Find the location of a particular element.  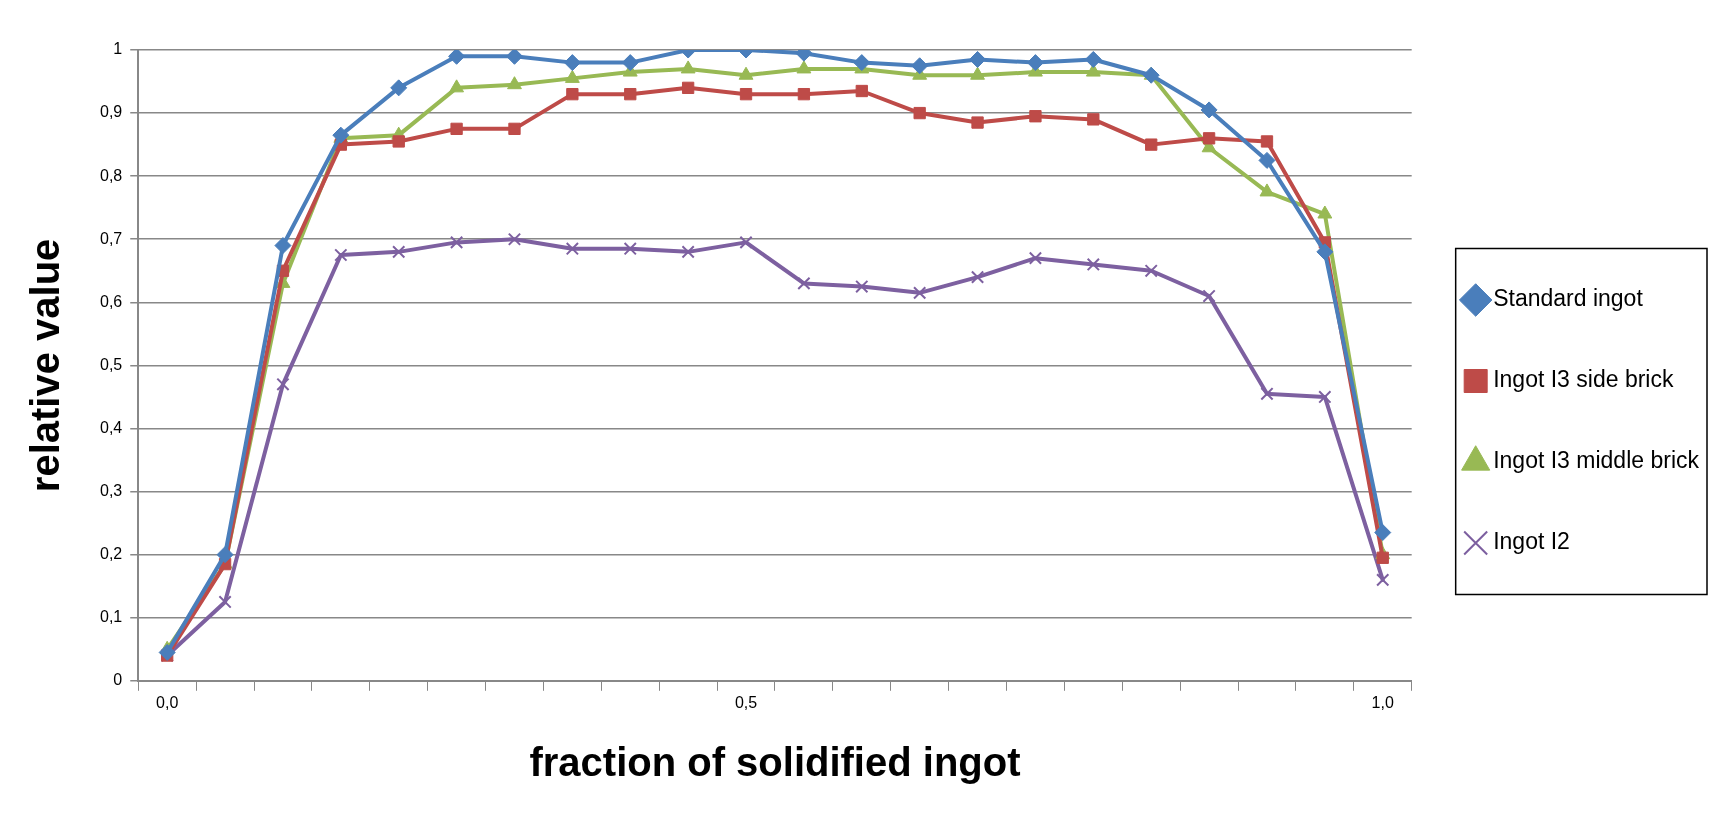

legend-label: Ingot I2 is located at coordinates (1531, 541).